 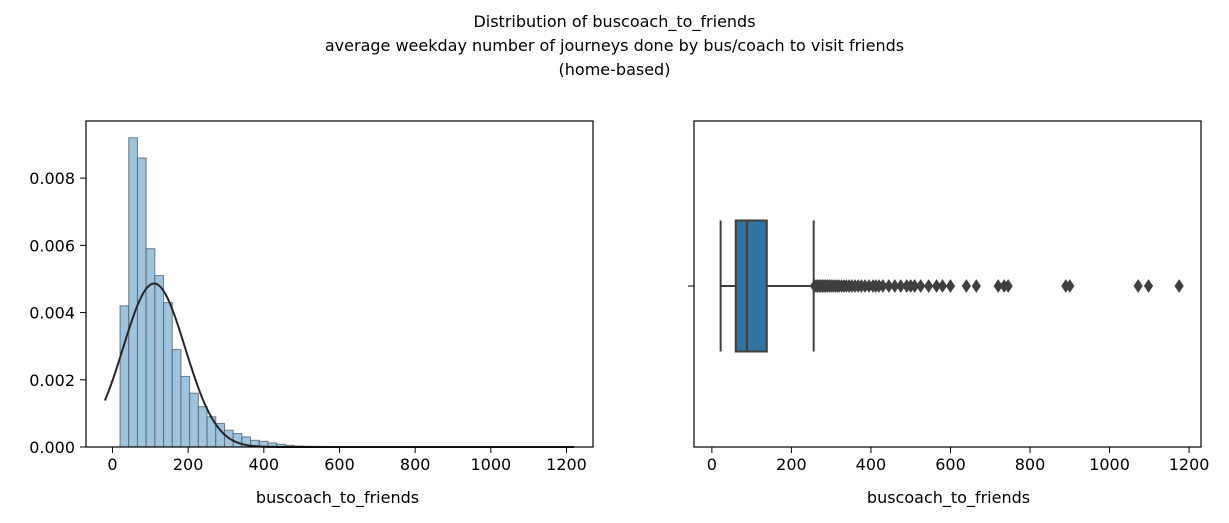 I want to click on figure-title-line-1: Distribution of buscoach_to_friends, so click(x=614, y=21).